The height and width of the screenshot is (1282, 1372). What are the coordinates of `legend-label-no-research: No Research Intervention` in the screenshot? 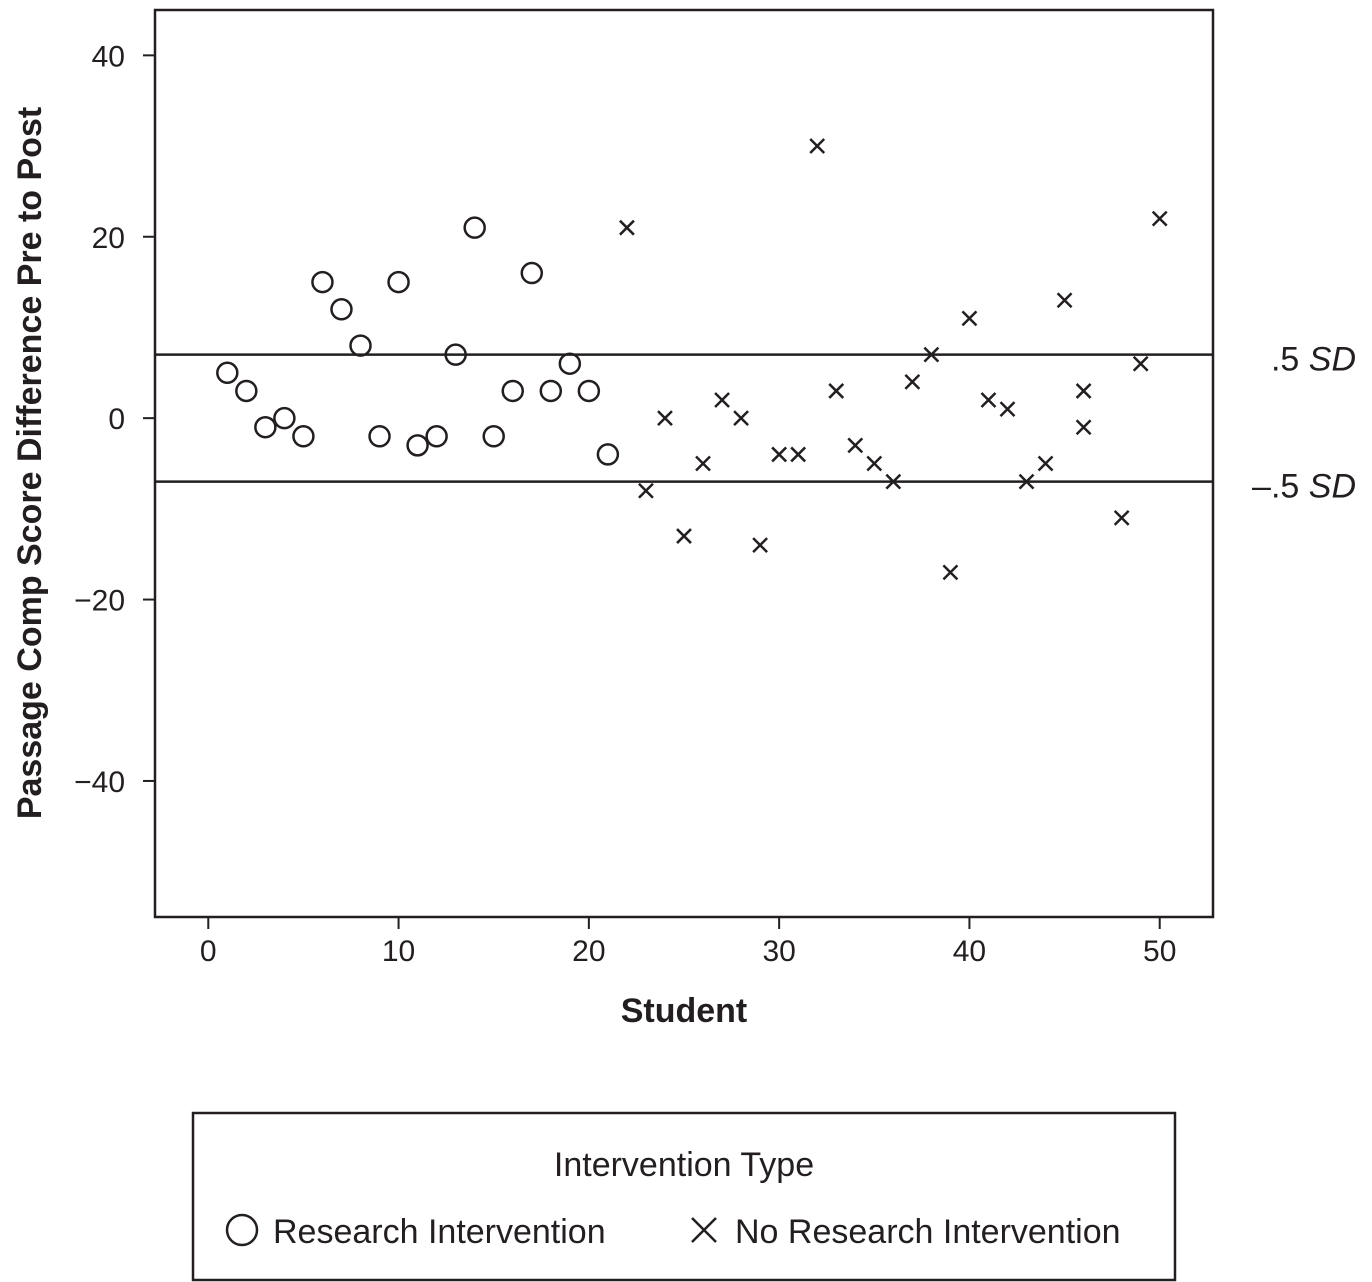 It's located at (928, 1232).